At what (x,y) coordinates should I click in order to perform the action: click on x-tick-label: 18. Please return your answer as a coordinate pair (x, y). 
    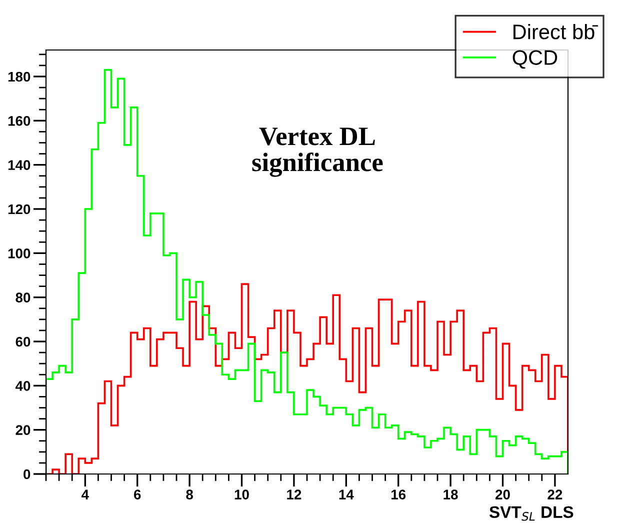
    Looking at the image, I should click on (451, 495).